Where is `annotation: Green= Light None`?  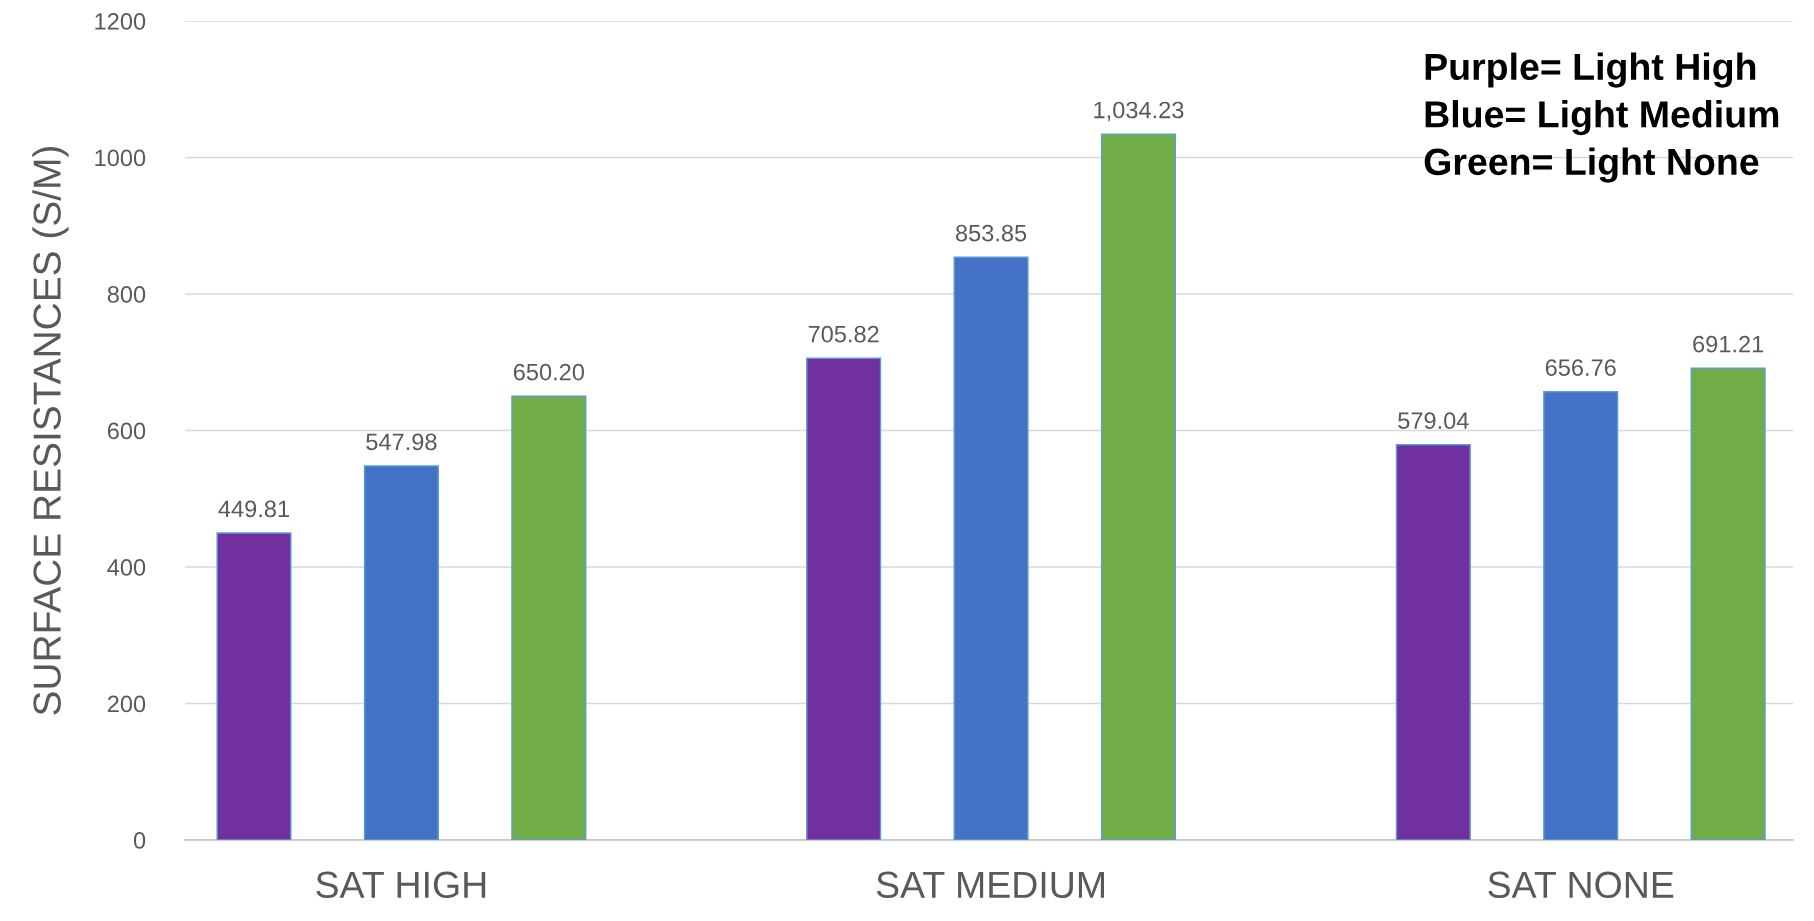 annotation: Green= Light None is located at coordinates (1591, 165).